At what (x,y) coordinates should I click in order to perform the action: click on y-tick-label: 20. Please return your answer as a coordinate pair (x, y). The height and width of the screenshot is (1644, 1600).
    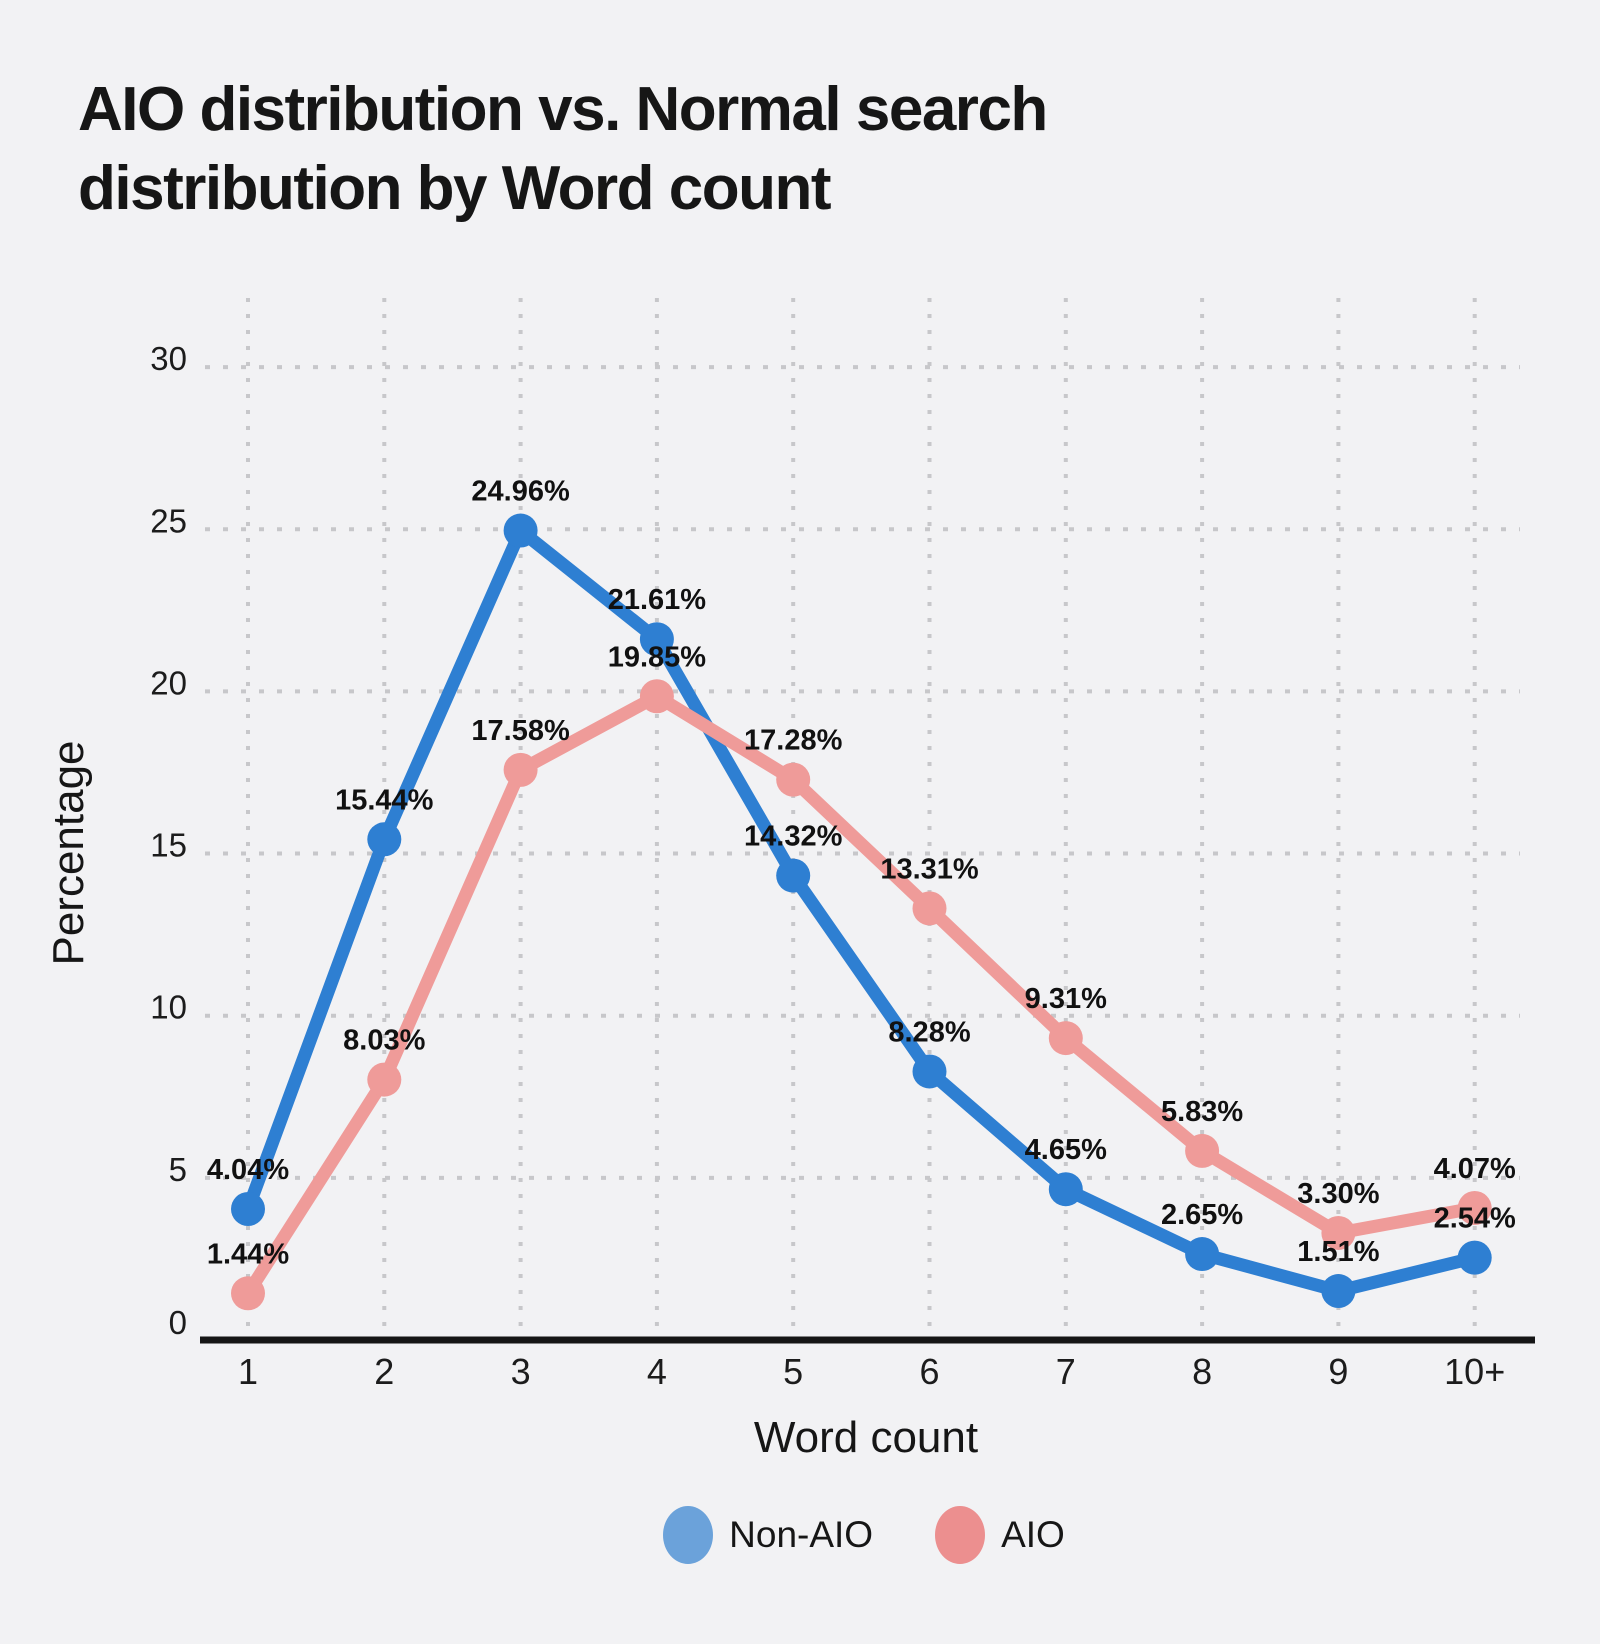
    Looking at the image, I should click on (168, 682).